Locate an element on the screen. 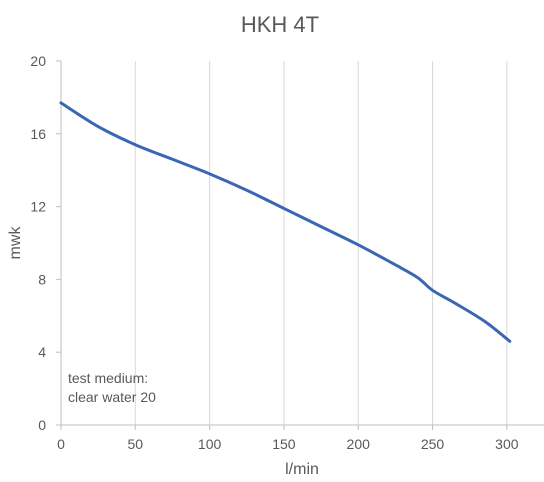 This screenshot has width=544, height=482. annotation-line-2: clear water 20 is located at coordinates (112, 397).